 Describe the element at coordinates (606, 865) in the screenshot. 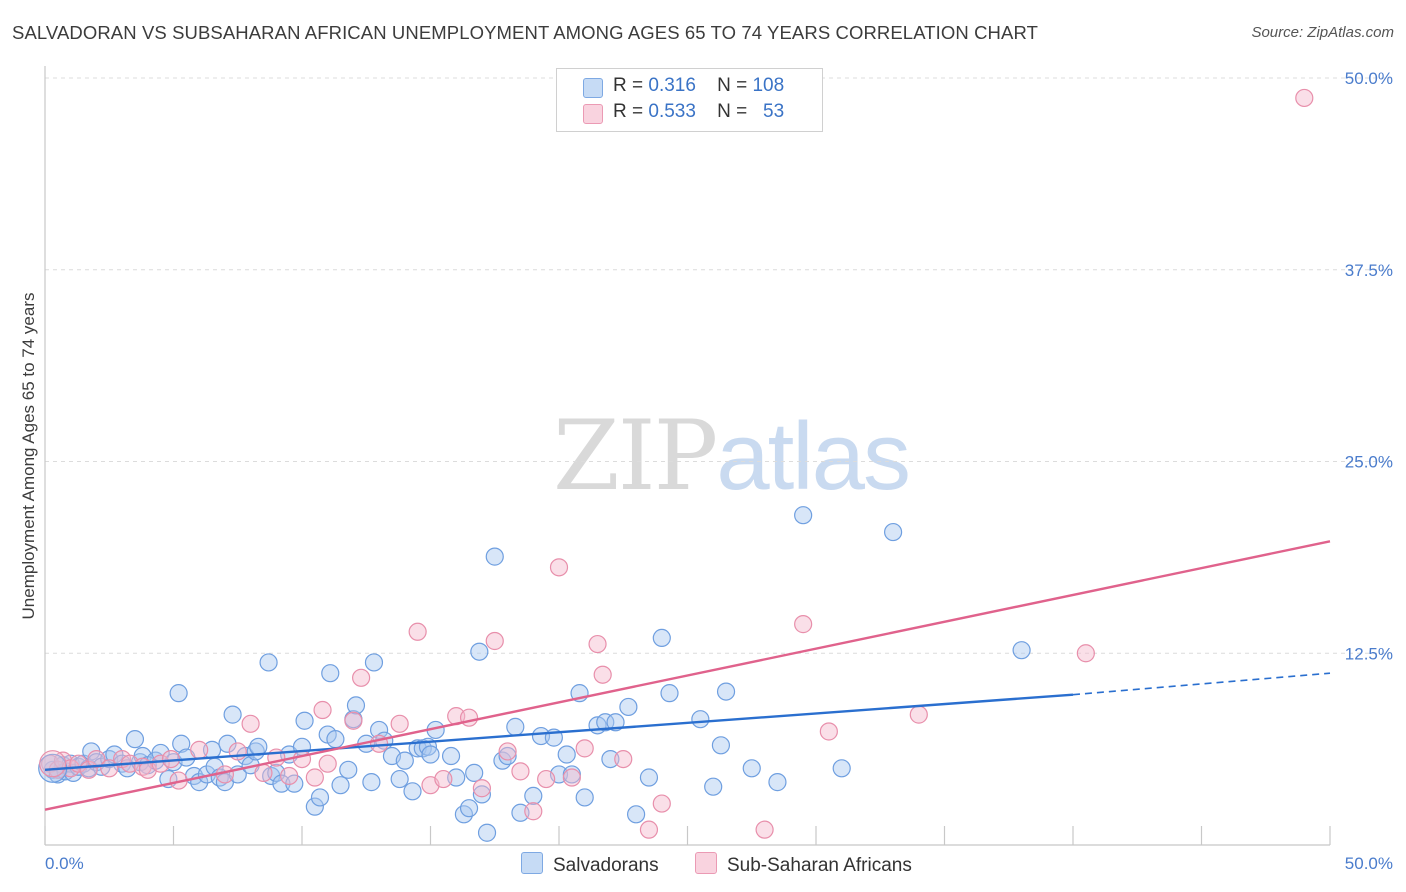

I see `bottom-legend-label: Salvadorans` at that location.